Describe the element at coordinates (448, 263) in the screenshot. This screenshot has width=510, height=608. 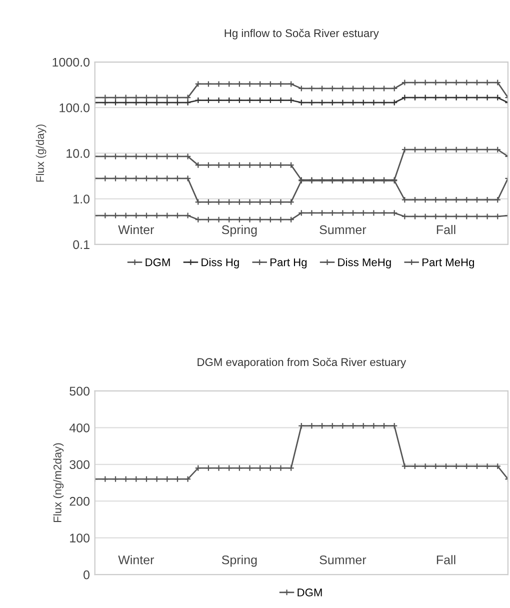
I see `legend-label: Part MeHg` at that location.